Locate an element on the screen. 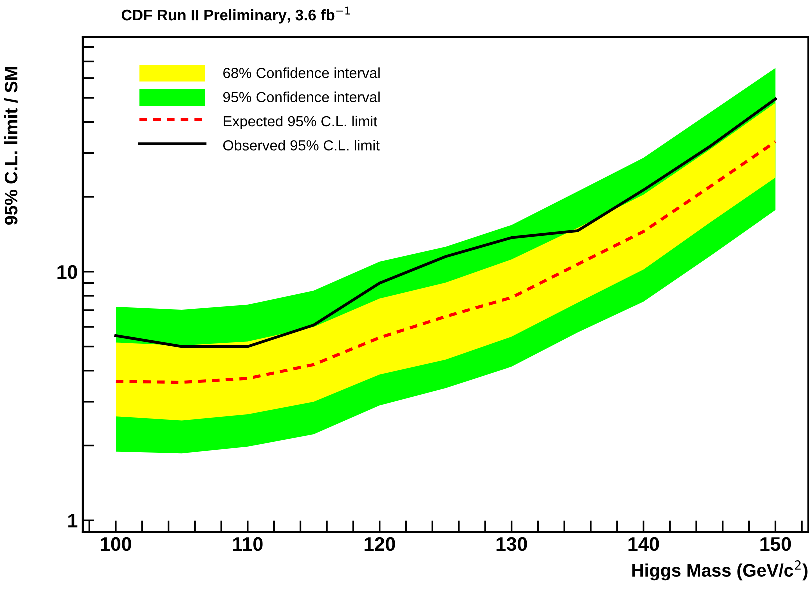 This screenshot has width=809, height=590. x-tick-label: 120 is located at coordinates (380, 544).